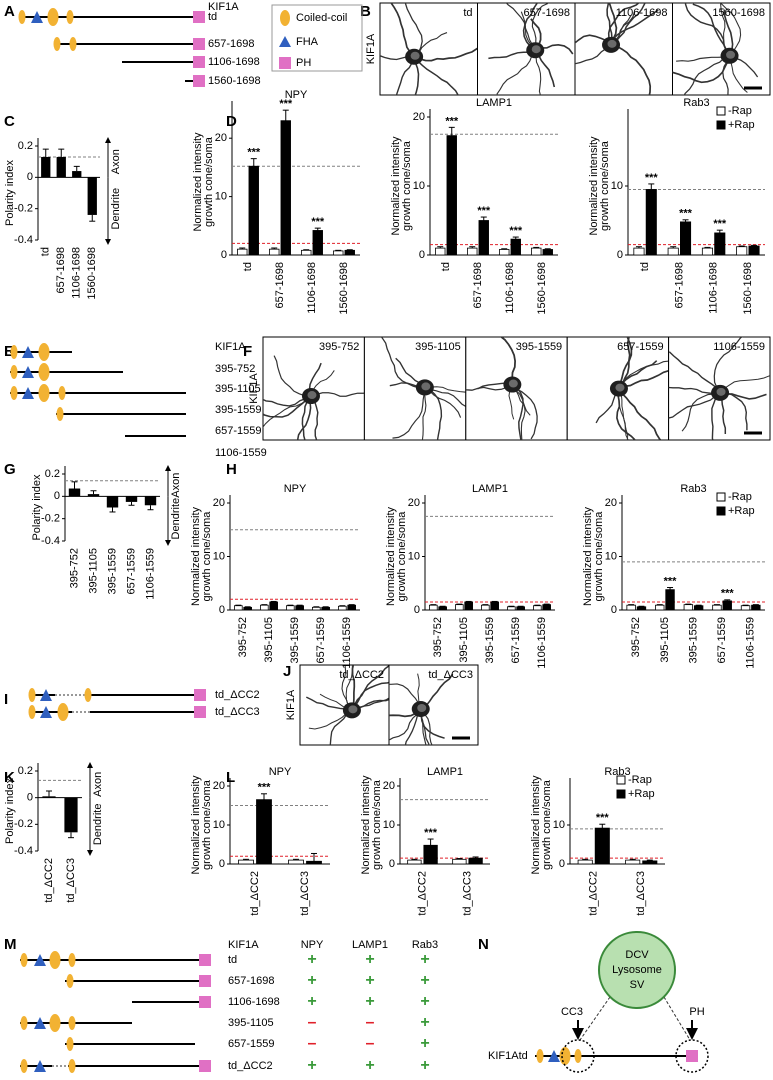  Describe the element at coordinates (637, 970) in the screenshot. I see `cargo-label: Lysosome` at that location.